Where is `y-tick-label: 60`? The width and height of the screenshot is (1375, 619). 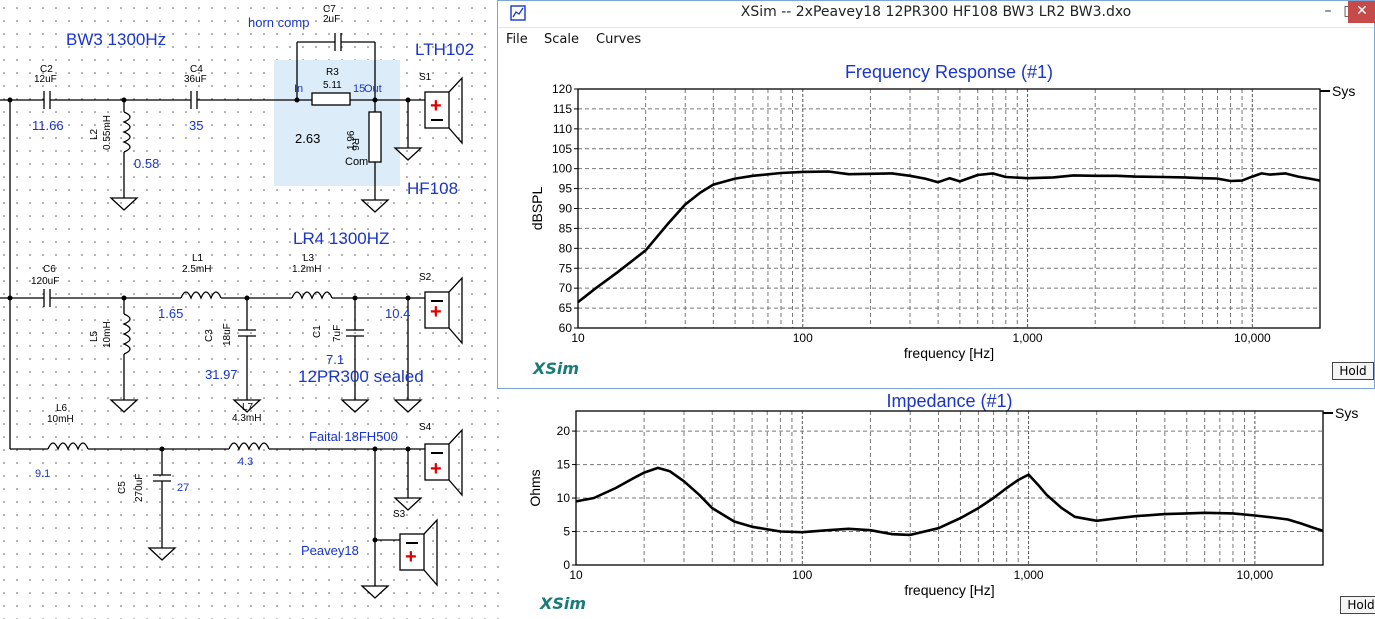 y-tick-label: 60 is located at coordinates (566, 328).